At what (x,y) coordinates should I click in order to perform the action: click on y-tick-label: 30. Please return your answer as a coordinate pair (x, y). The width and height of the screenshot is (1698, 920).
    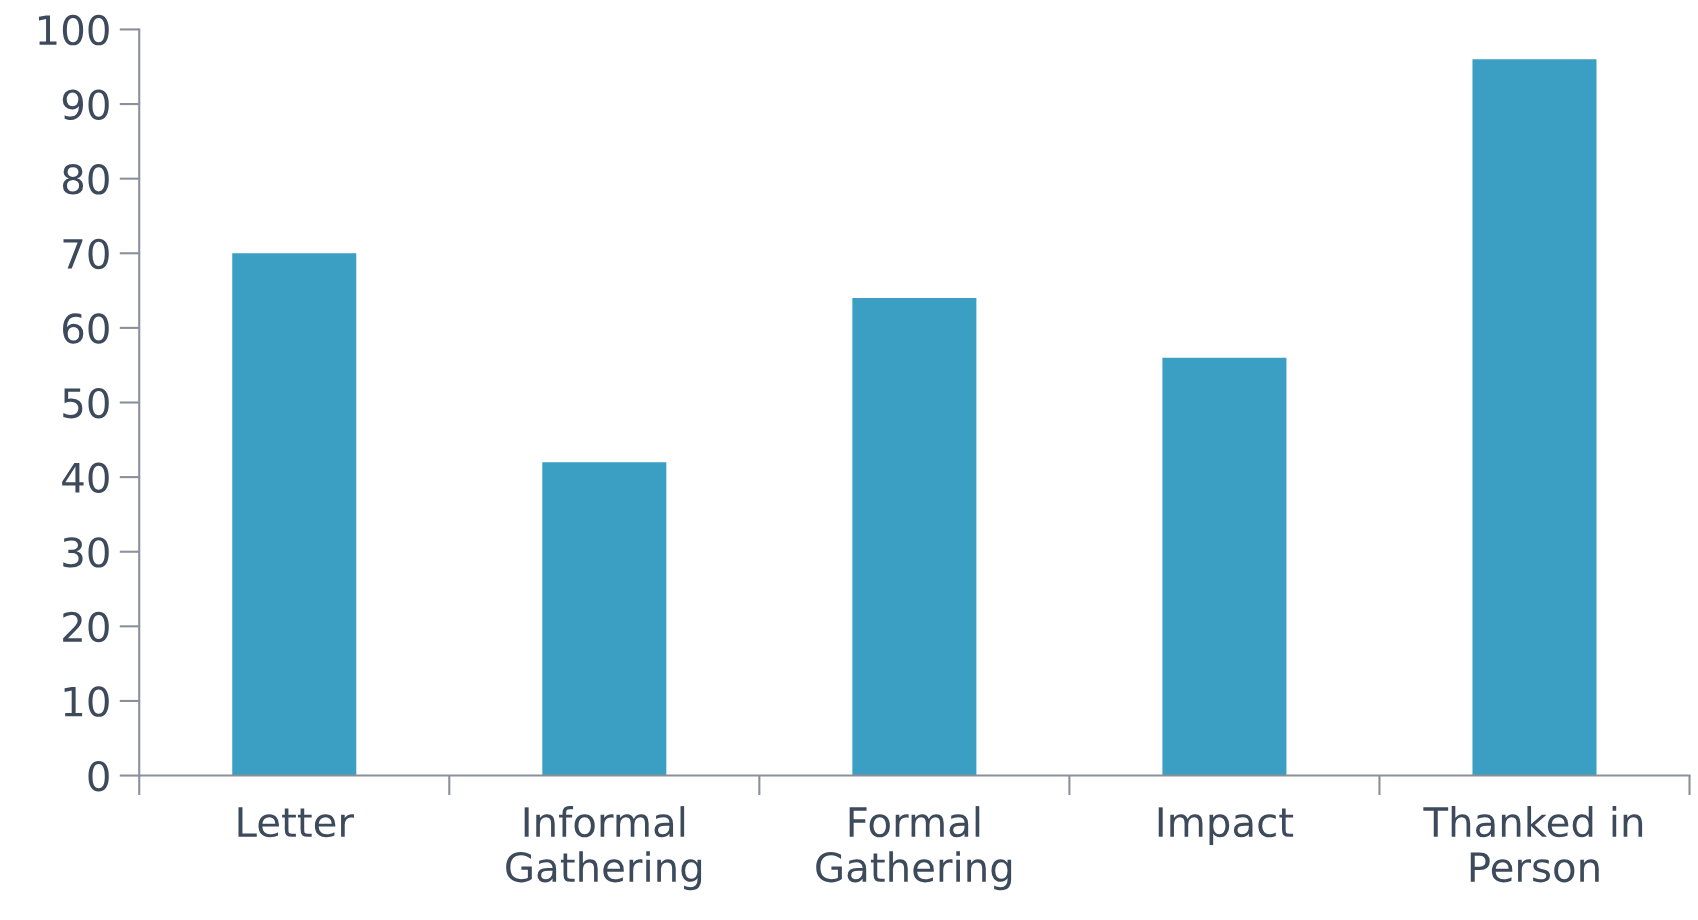
    Looking at the image, I should click on (86, 552).